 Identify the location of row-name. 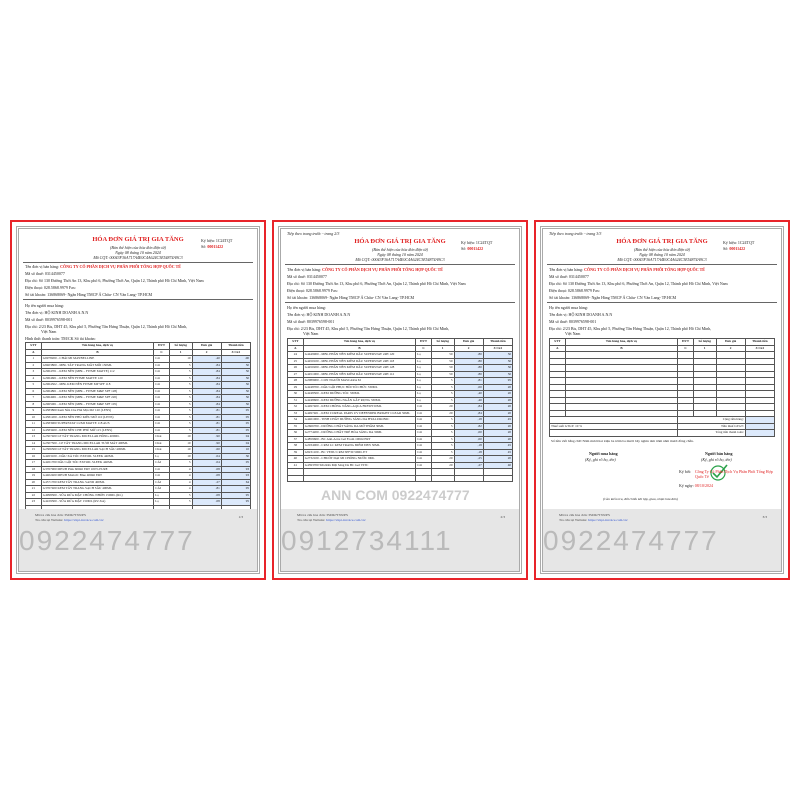
(359, 478).